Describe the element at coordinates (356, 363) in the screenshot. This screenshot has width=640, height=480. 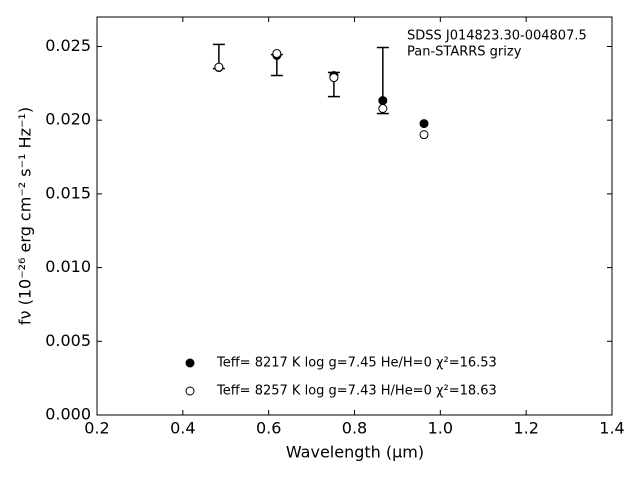
I see `legend-label: Teff= 8217 K log g=7.45 He/H=0 χ²=16.53` at that location.